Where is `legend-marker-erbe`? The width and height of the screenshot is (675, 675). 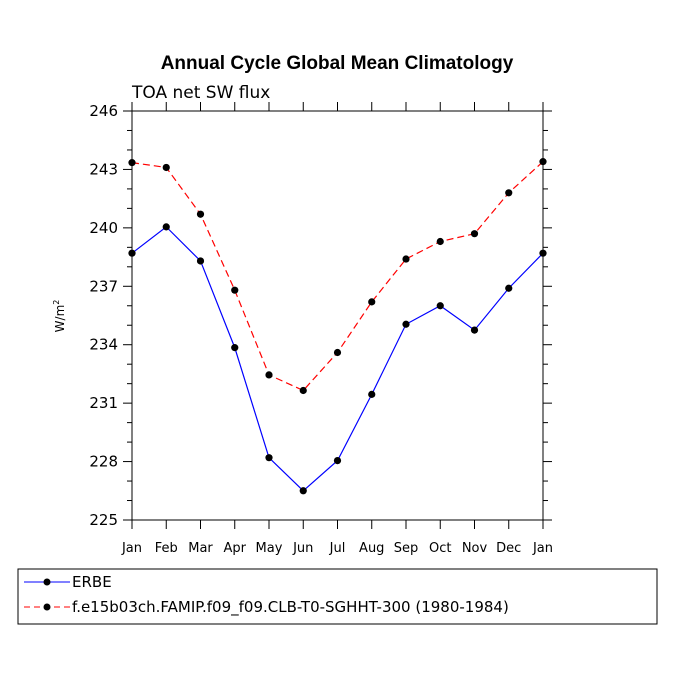
legend-marker-erbe is located at coordinates (47, 582).